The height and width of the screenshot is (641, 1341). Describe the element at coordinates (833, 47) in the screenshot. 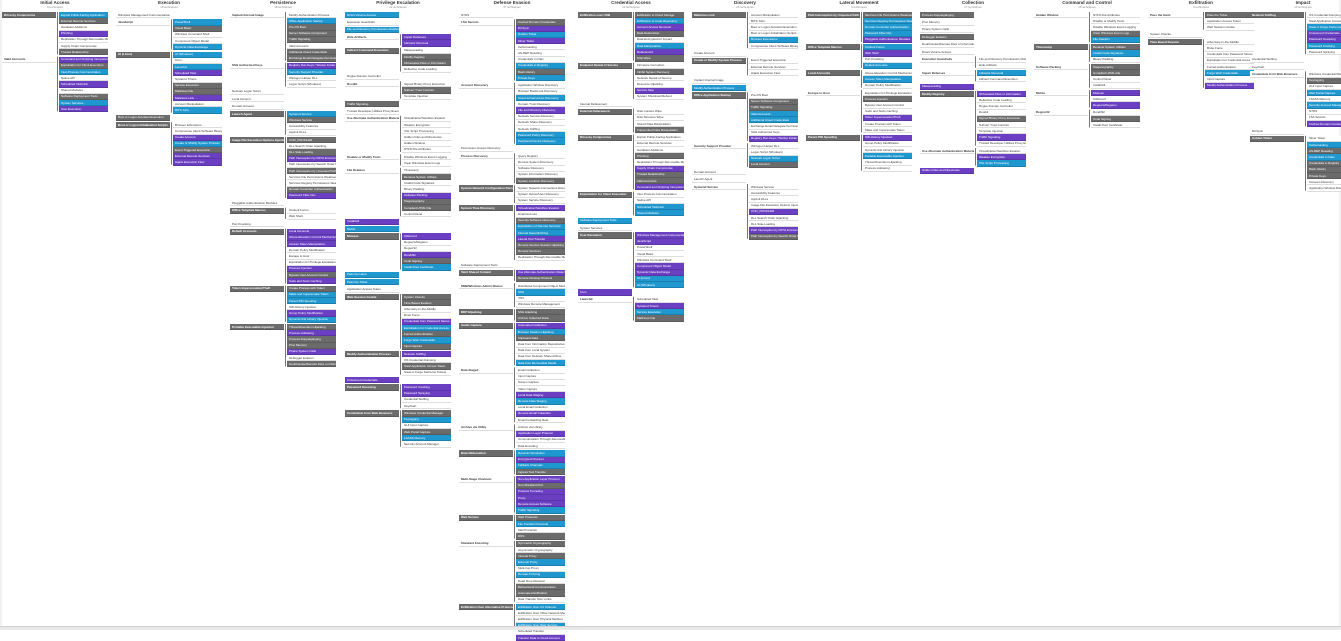

I see `technique-cell: Office Template Macros` at that location.